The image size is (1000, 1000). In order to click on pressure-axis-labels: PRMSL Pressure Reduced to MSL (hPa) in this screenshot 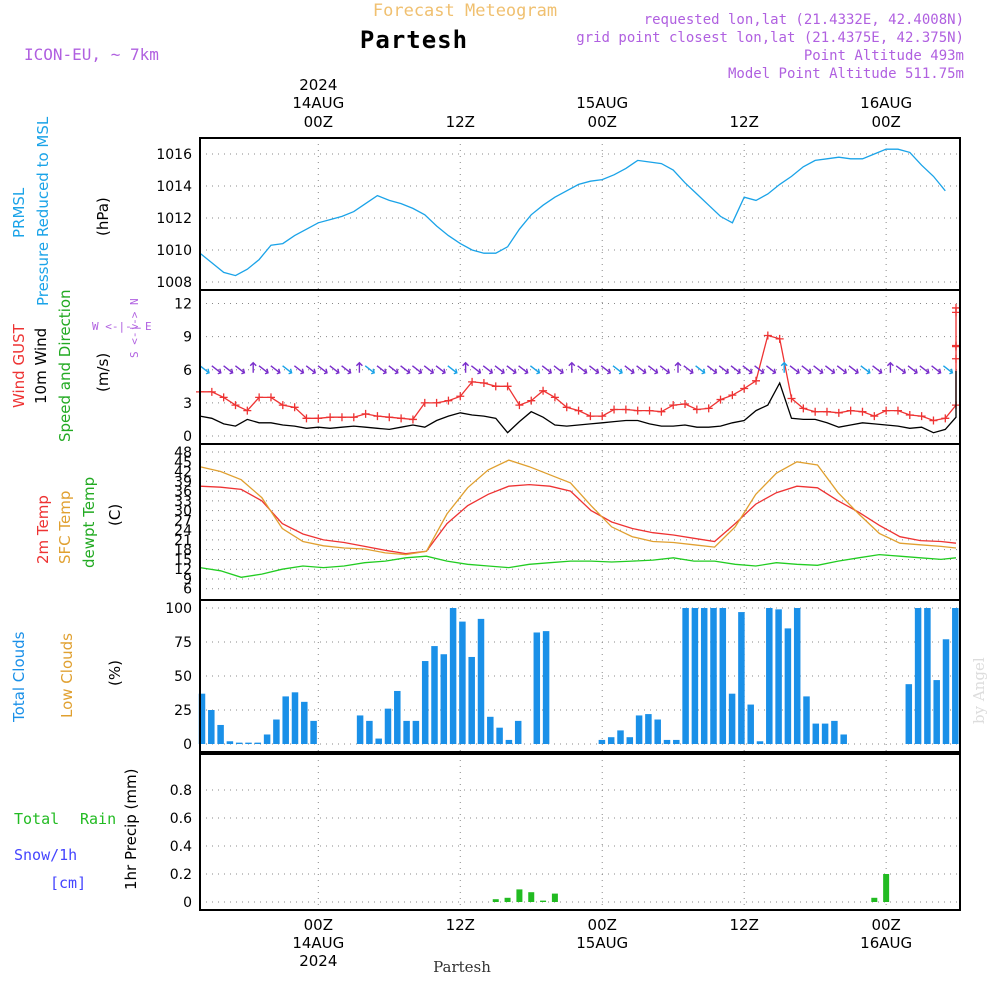, I will do `click(61, 211)`.